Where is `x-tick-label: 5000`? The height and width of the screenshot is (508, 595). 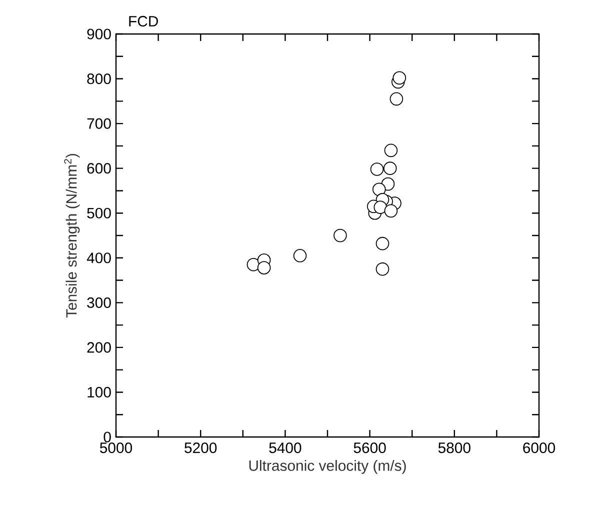
x-tick-label: 5000 is located at coordinates (116, 448).